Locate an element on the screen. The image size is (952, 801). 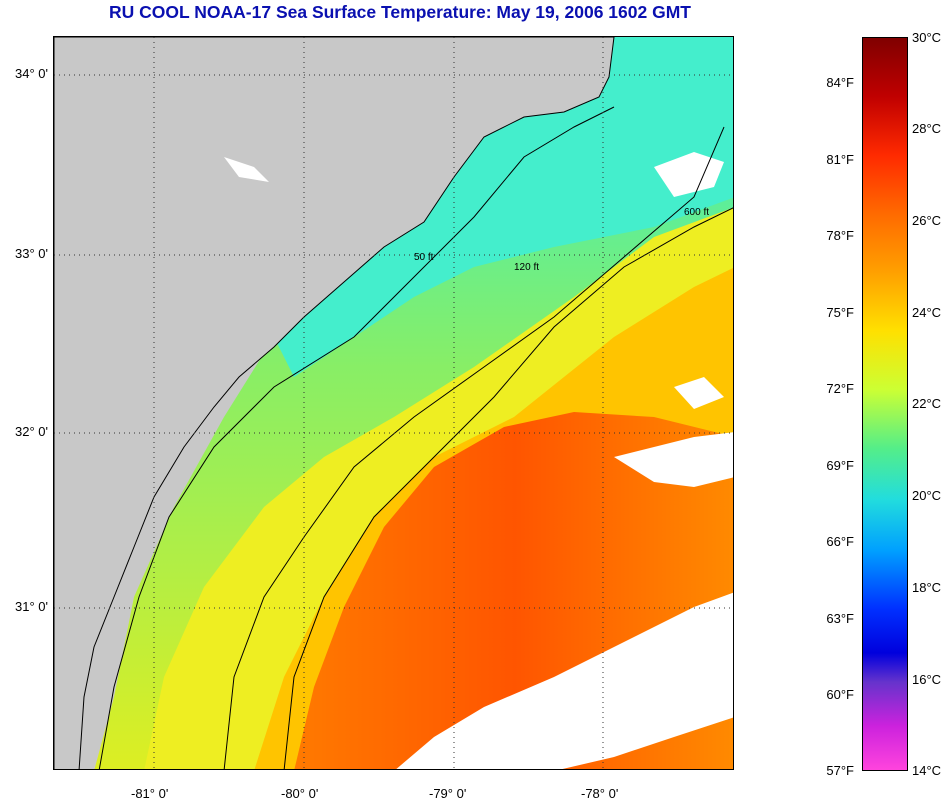
colorbar-f-label: 75°F is located at coordinates (840, 312).